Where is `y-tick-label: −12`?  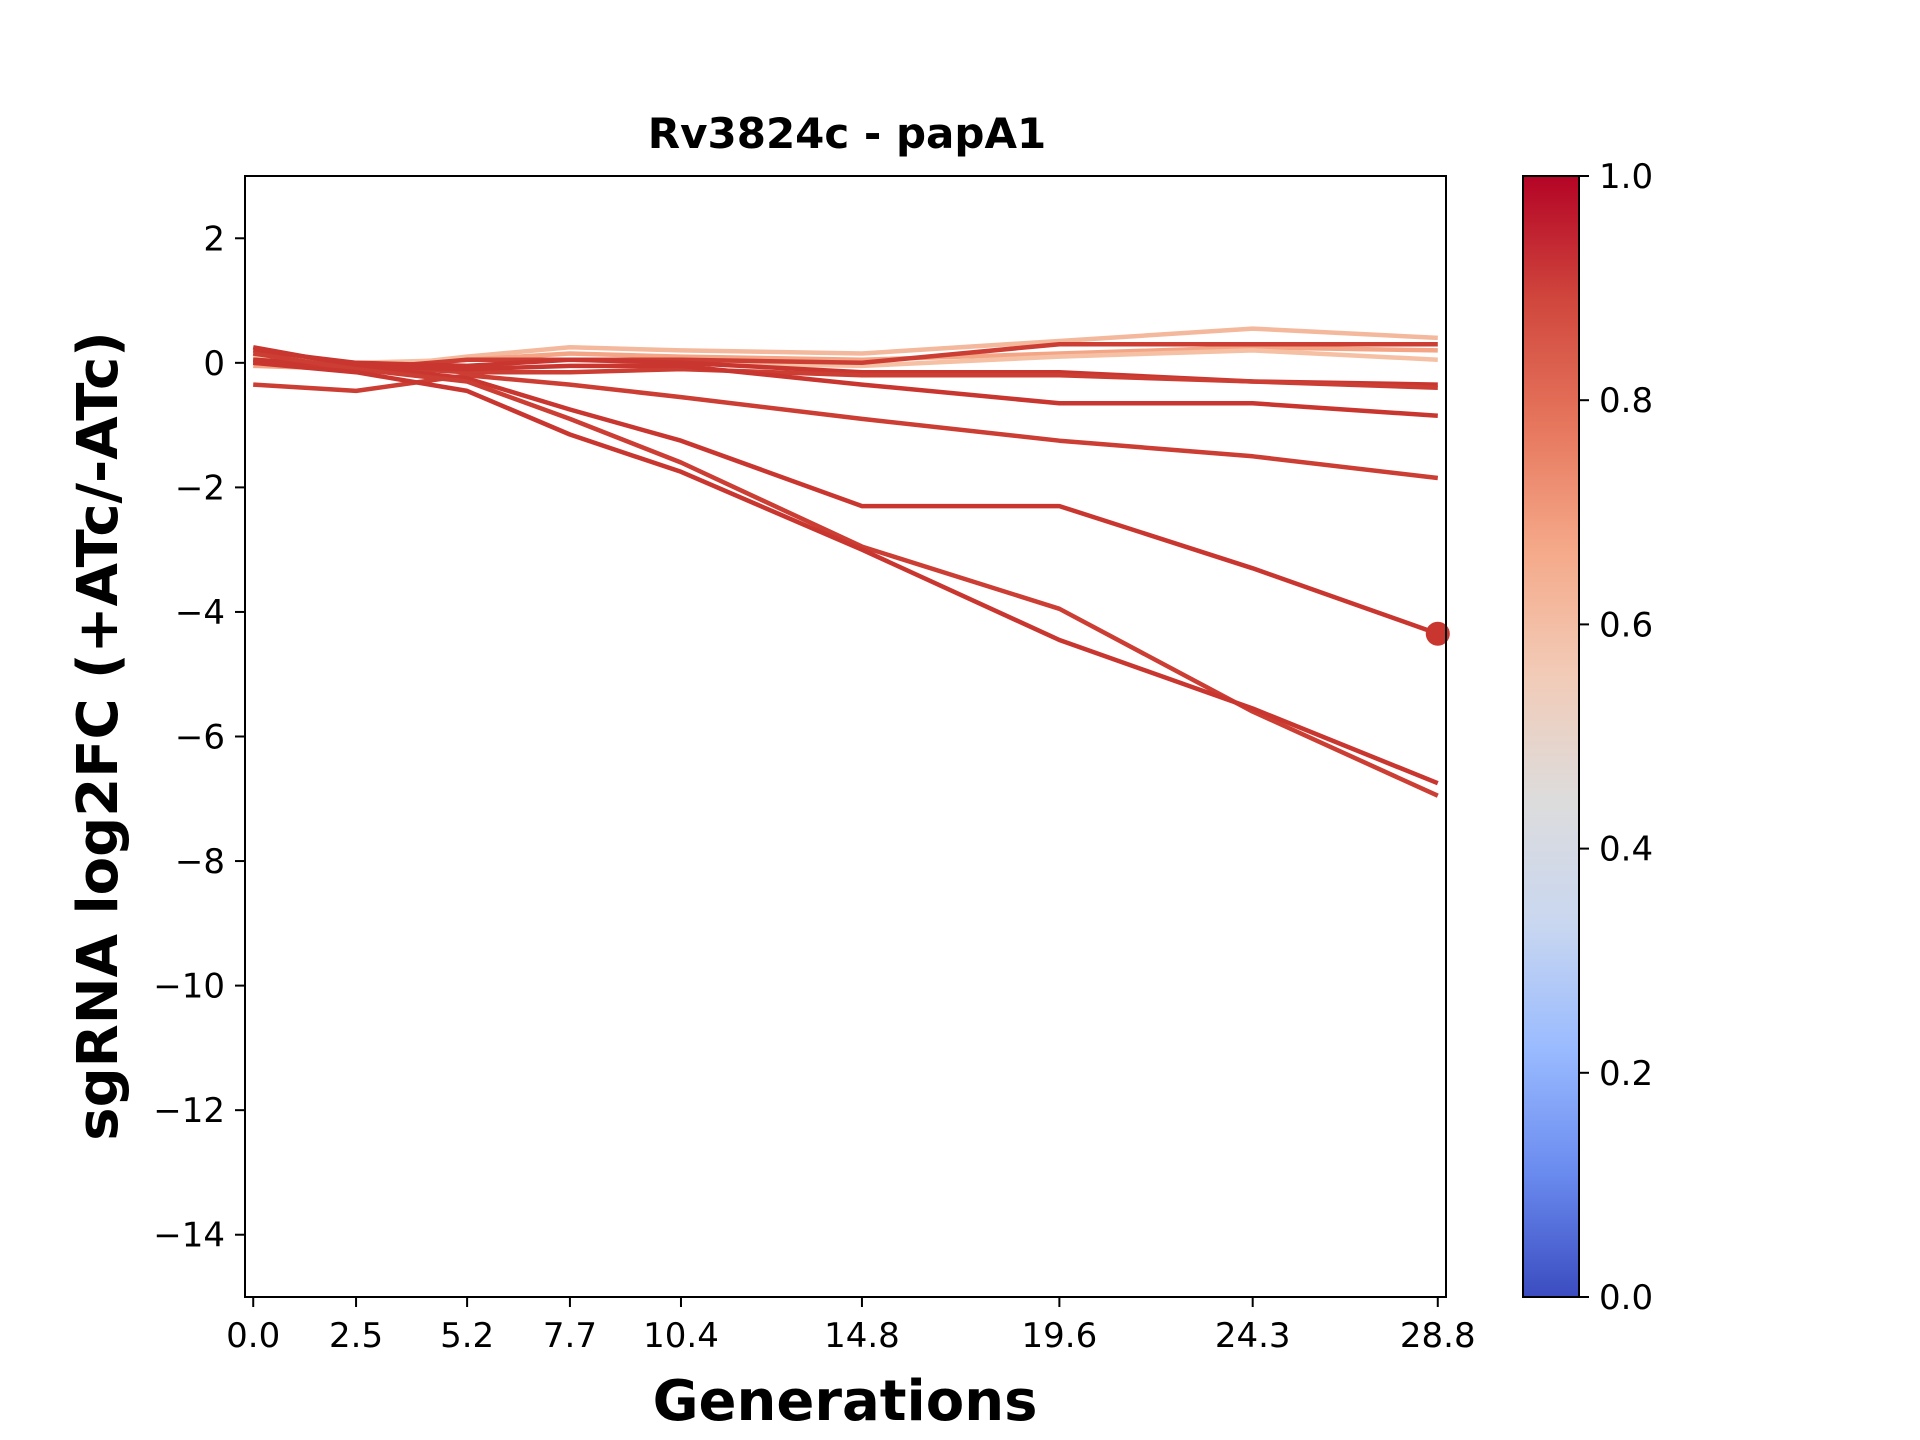
y-tick-label: −12 is located at coordinates (189, 1111).